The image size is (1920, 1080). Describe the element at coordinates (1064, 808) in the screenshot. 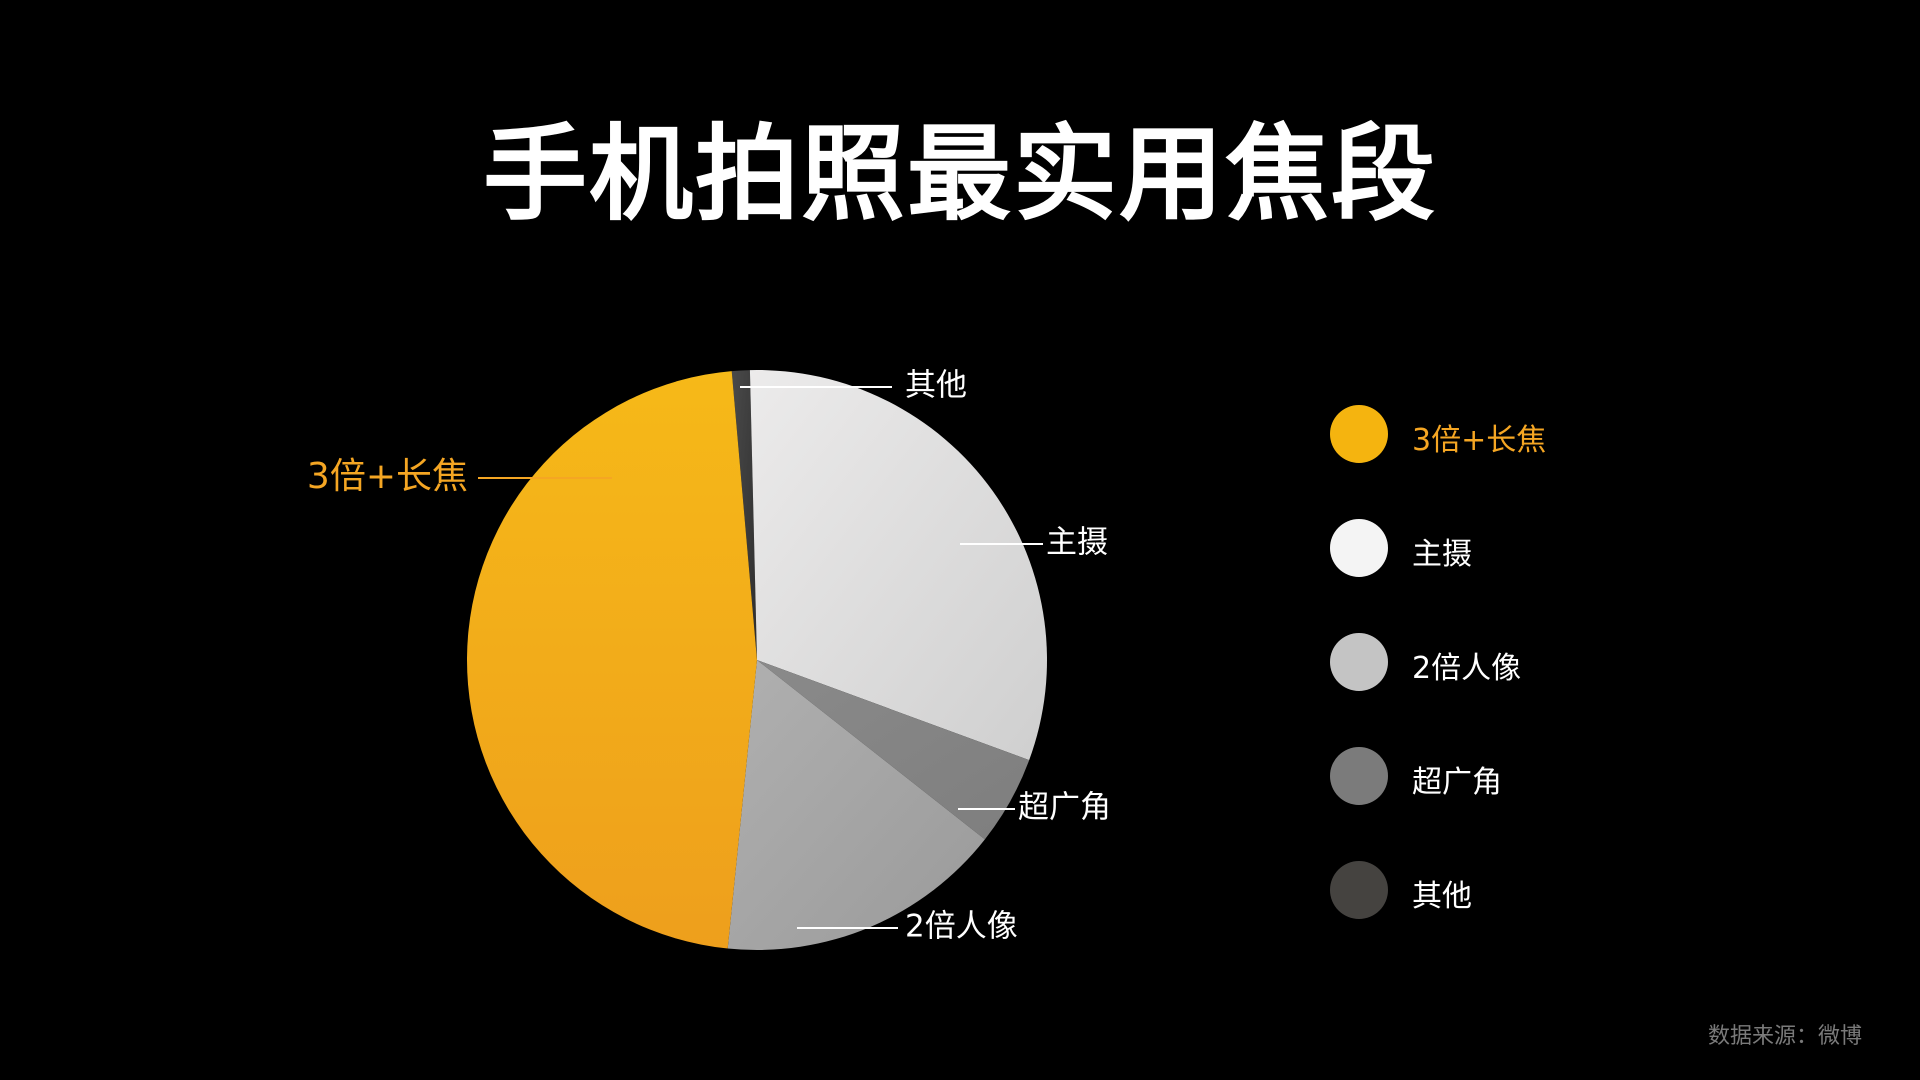

I see `slice-label: 超广角` at that location.